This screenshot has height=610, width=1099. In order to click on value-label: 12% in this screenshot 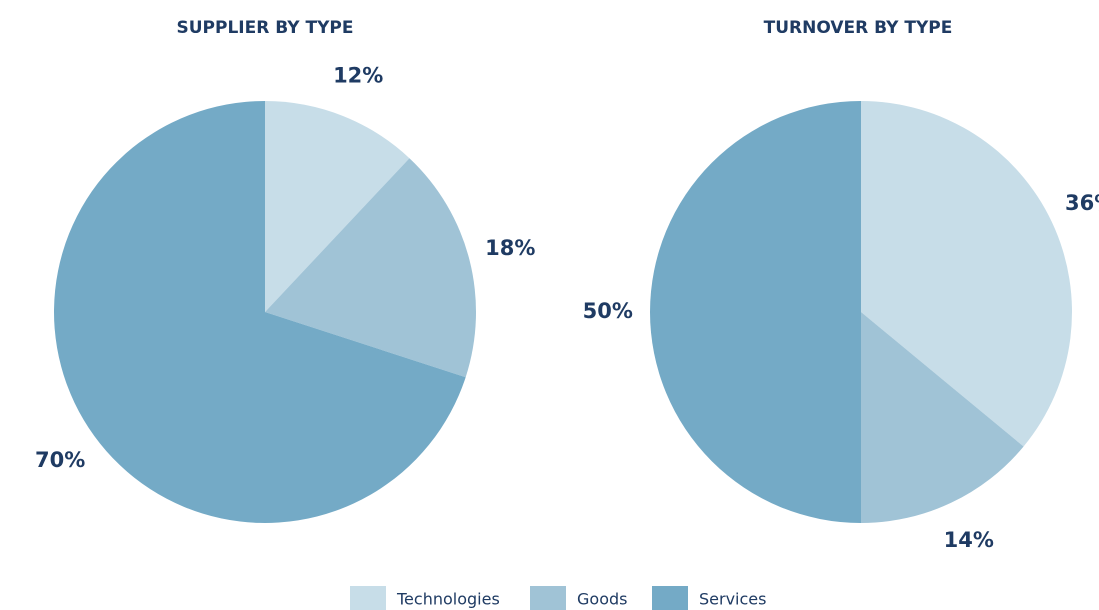, I will do `click(358, 76)`.